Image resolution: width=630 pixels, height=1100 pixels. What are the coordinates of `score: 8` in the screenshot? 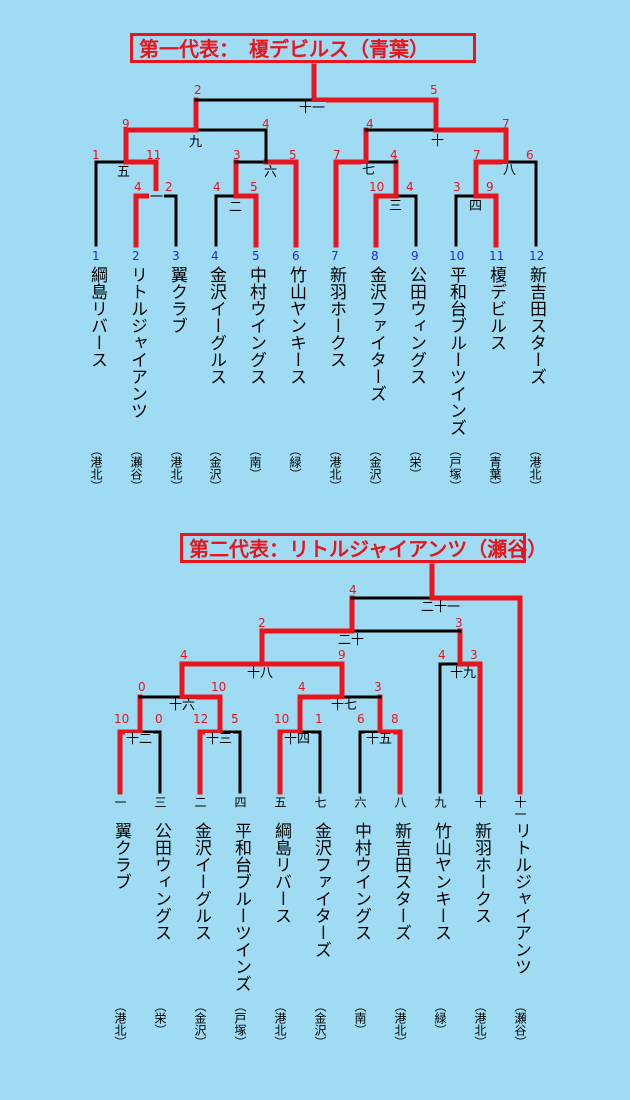 It's located at (395, 719).